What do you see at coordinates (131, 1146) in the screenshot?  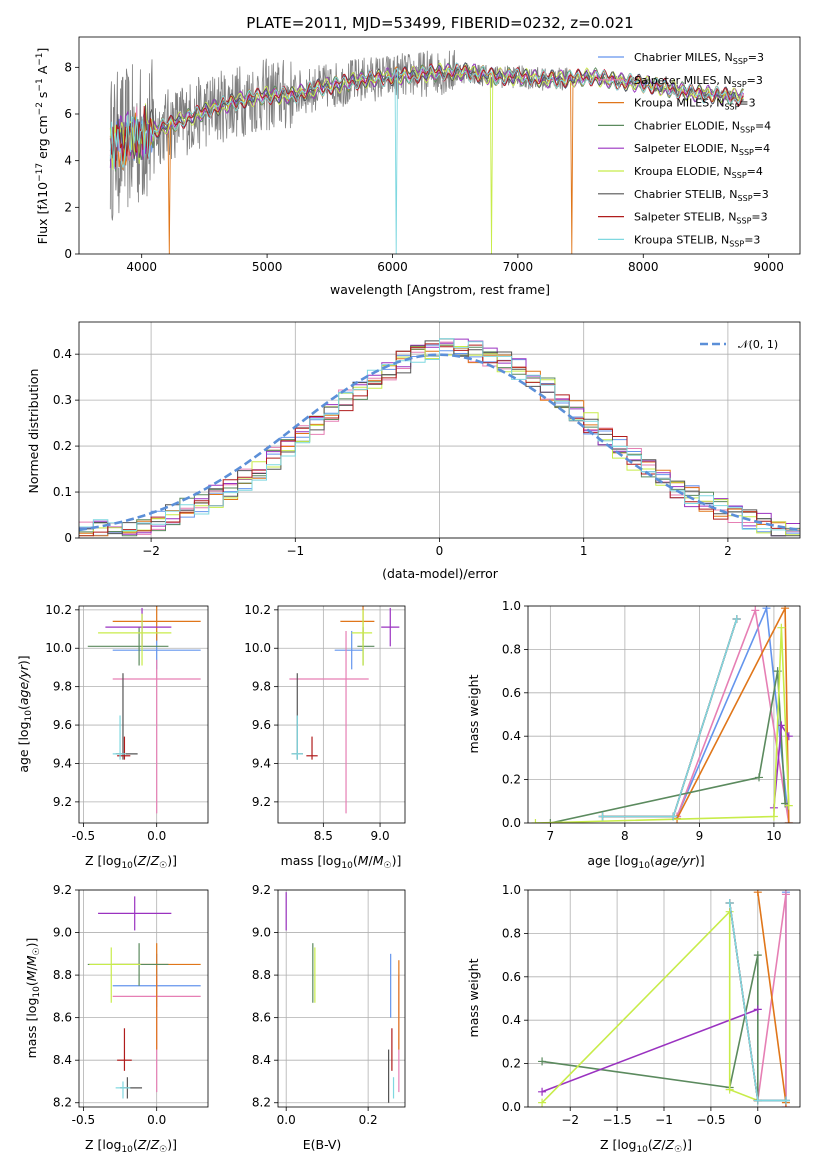 I see `massz-xlabel: Z [log10(Z/Z☉)]` at bounding box center [131, 1146].